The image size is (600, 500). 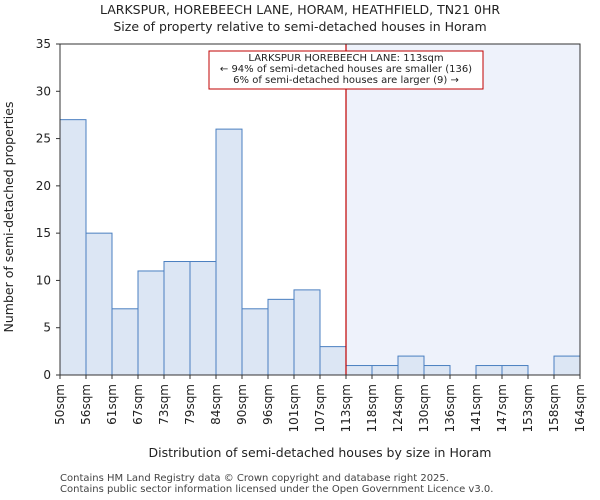 I want to click on y-tick-label: 25, so click(x=43, y=139).